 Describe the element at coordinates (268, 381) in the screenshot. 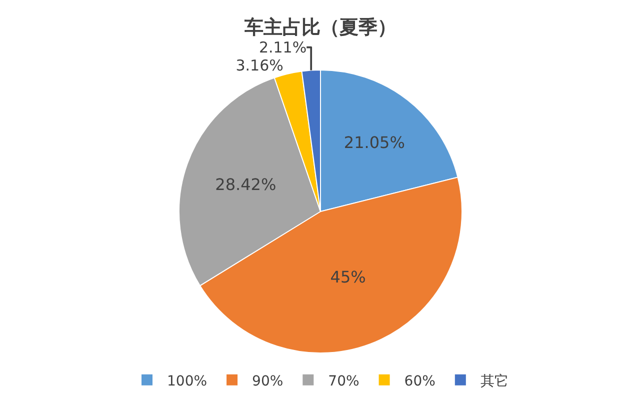

I see `legend-label: 90%` at that location.